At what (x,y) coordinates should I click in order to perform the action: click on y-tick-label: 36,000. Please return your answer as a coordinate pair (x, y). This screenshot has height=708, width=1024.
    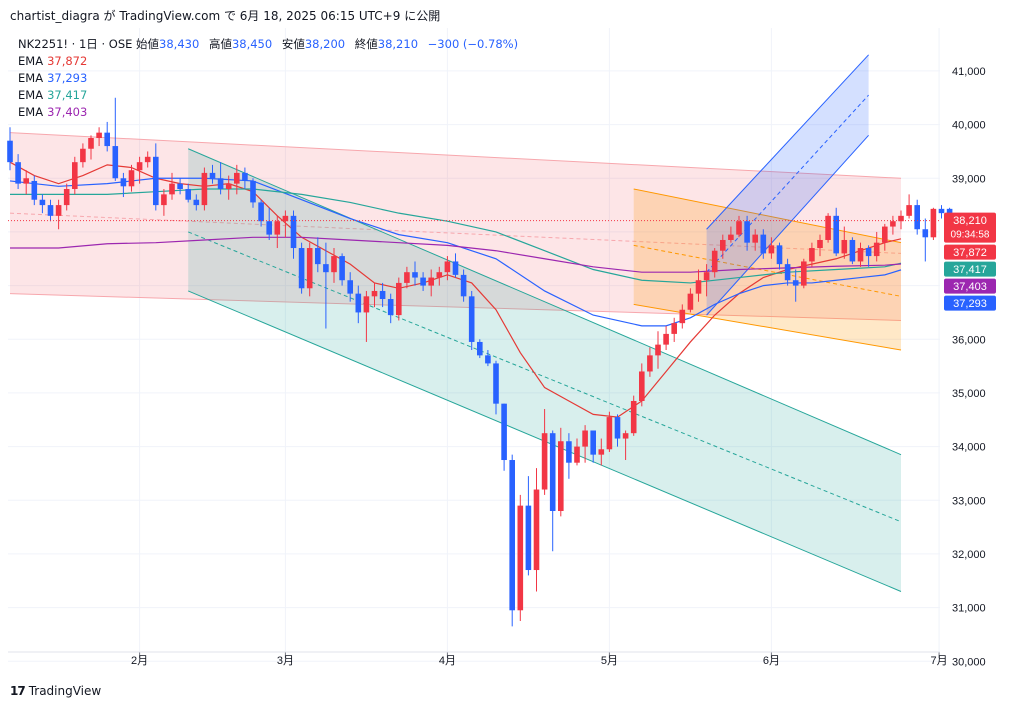
    Looking at the image, I should click on (969, 340).